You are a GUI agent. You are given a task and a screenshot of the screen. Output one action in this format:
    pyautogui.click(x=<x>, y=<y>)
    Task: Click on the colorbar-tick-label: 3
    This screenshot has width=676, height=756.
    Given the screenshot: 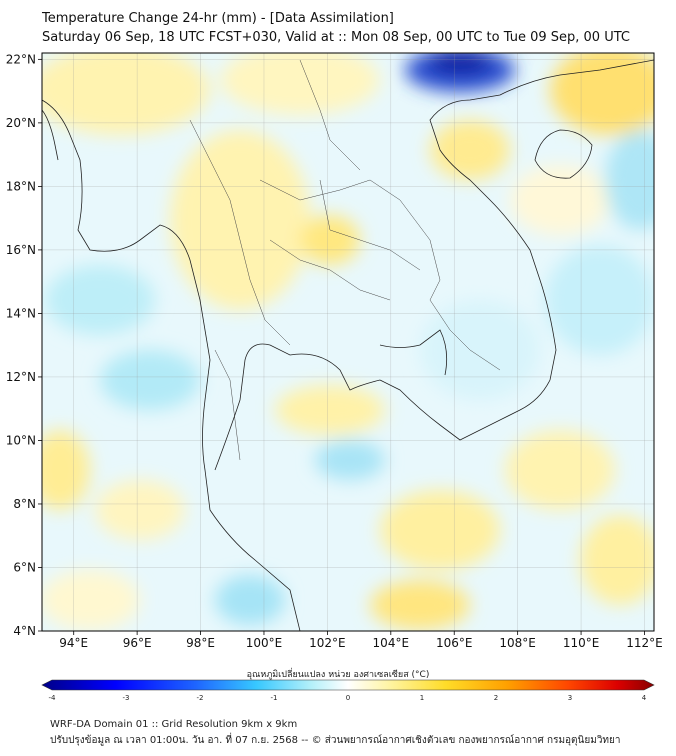 What is the action you would take?
    pyautogui.click(x=570, y=697)
    